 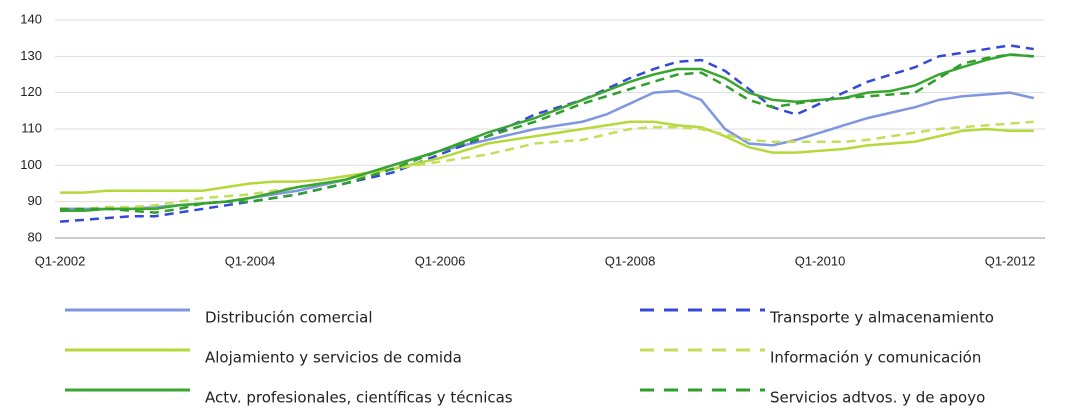 I want to click on y-tick-label: 100, so click(x=31, y=164).